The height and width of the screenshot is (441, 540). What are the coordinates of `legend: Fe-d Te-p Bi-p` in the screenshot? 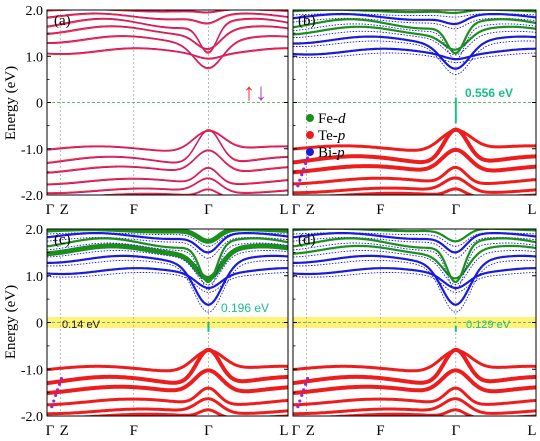 It's located at (326, 136).